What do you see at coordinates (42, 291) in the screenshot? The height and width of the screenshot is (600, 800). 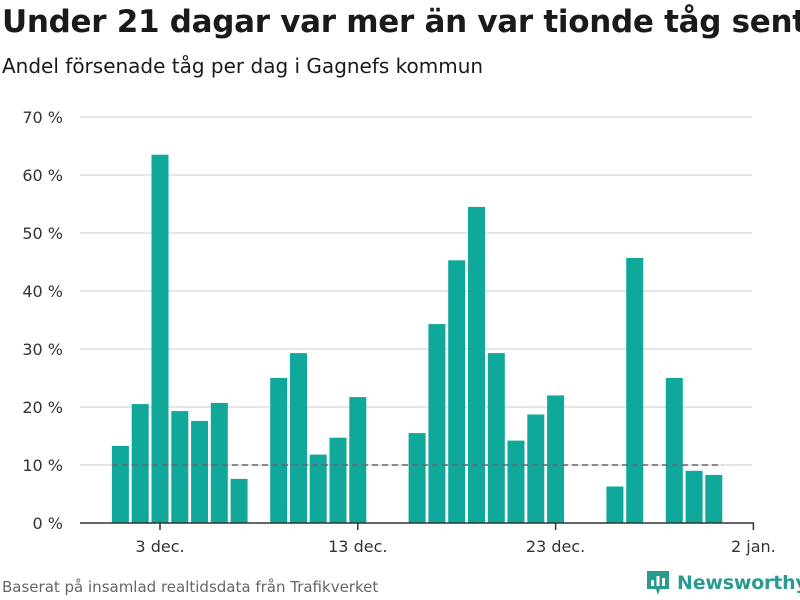 I see `y-tick-label: 40 %` at bounding box center [42, 291].